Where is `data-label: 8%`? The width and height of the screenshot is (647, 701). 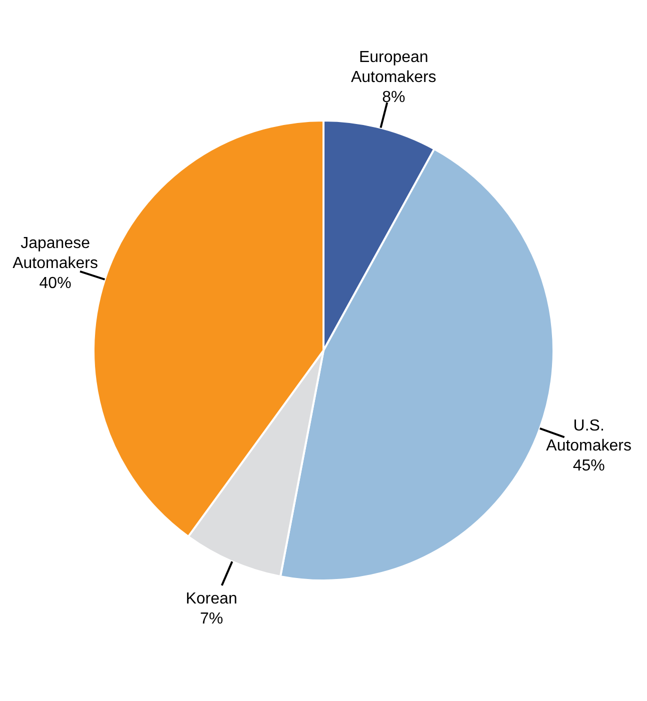 data-label: 8% is located at coordinates (394, 97).